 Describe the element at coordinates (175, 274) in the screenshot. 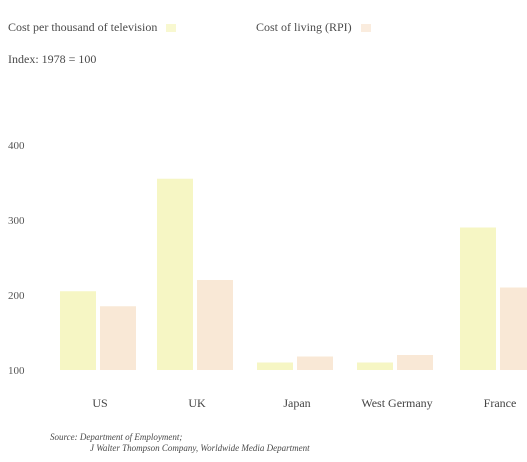

I see `bar-tv-cost-uk` at that location.